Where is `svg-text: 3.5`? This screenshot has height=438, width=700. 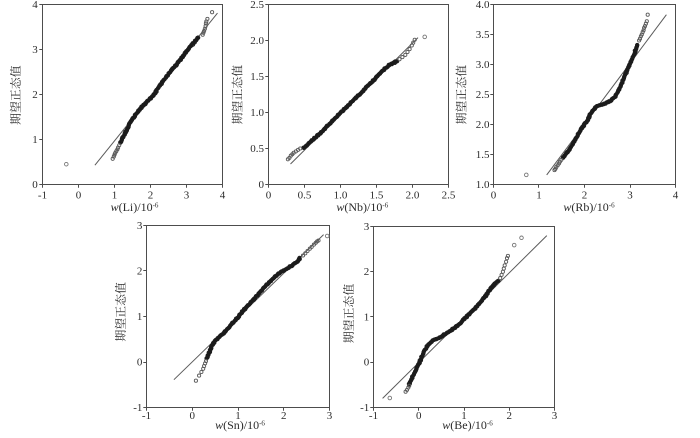
svg-text: 3.5 is located at coordinates (483, 35).